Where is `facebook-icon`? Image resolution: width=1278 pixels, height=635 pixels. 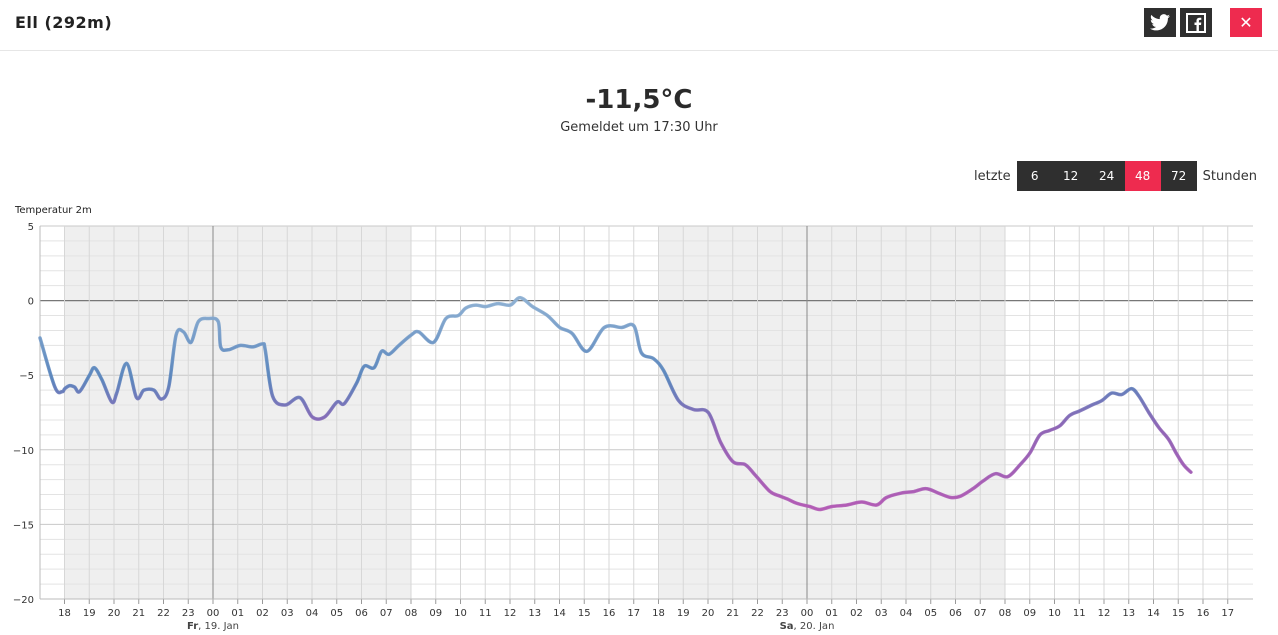
facebook-icon is located at coordinates (1196, 22).